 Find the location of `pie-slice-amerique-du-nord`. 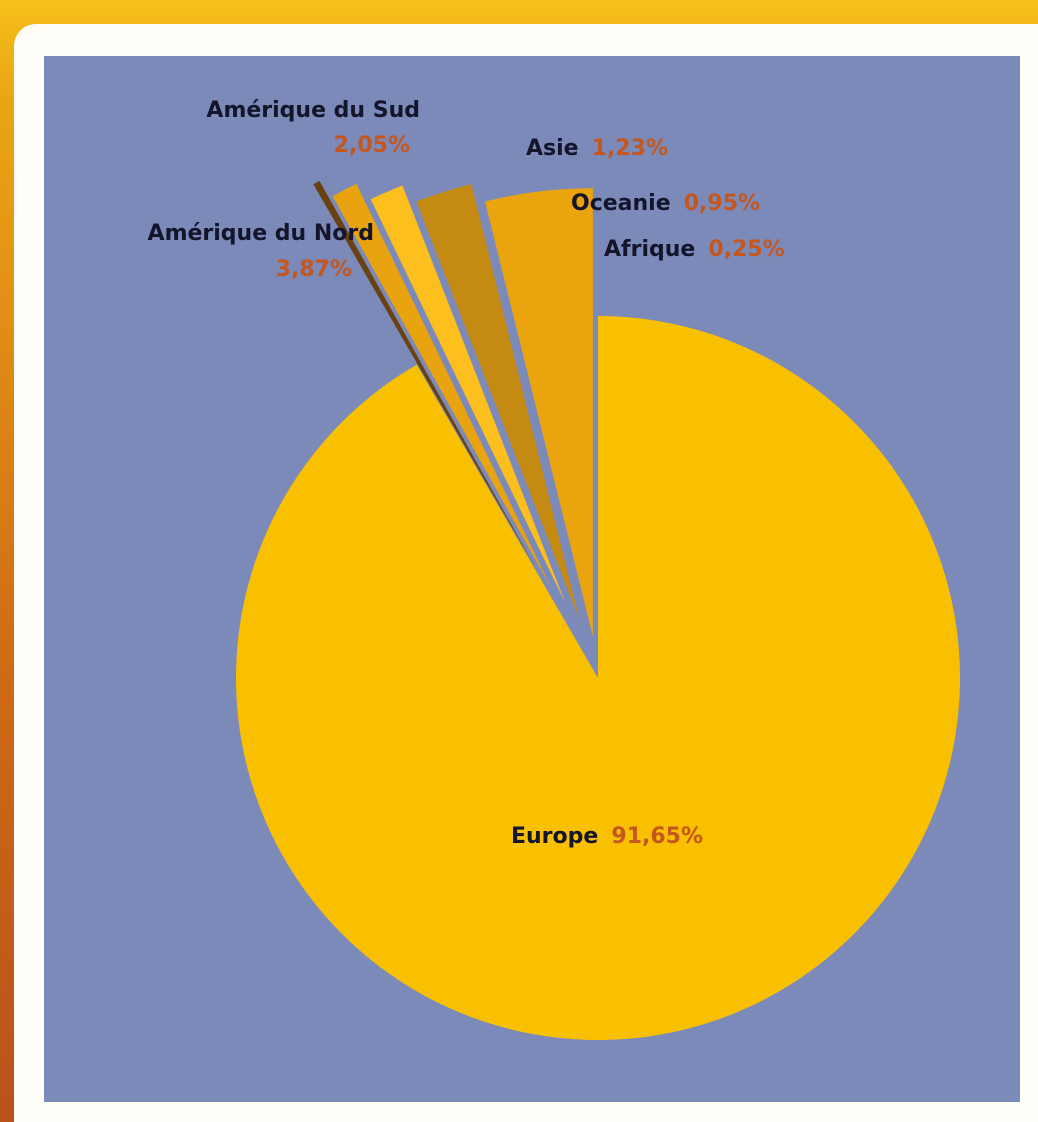

pie-slice-amerique-du-nord is located at coordinates (539, 412).